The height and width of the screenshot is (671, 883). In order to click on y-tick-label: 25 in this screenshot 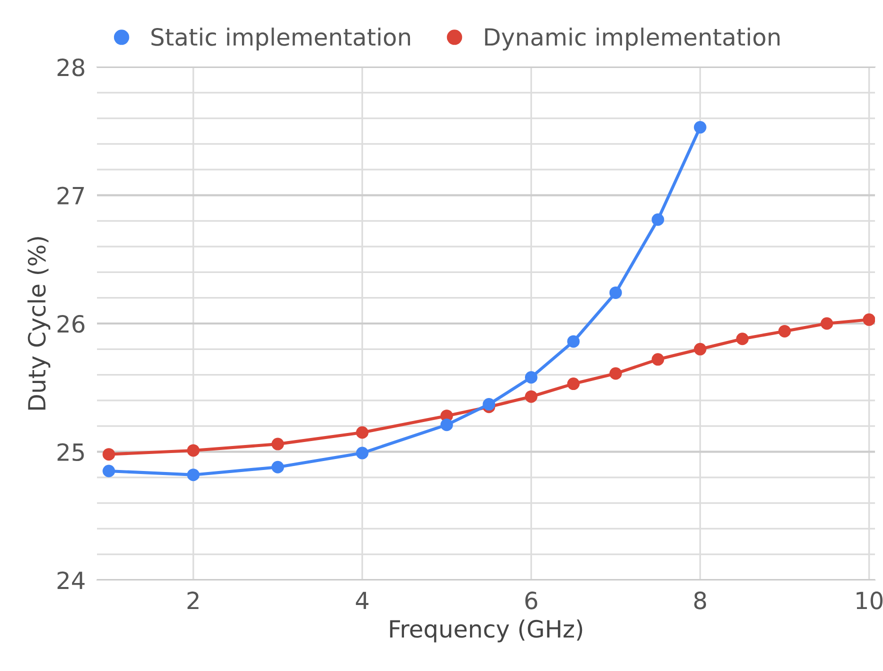, I will do `click(71, 452)`.